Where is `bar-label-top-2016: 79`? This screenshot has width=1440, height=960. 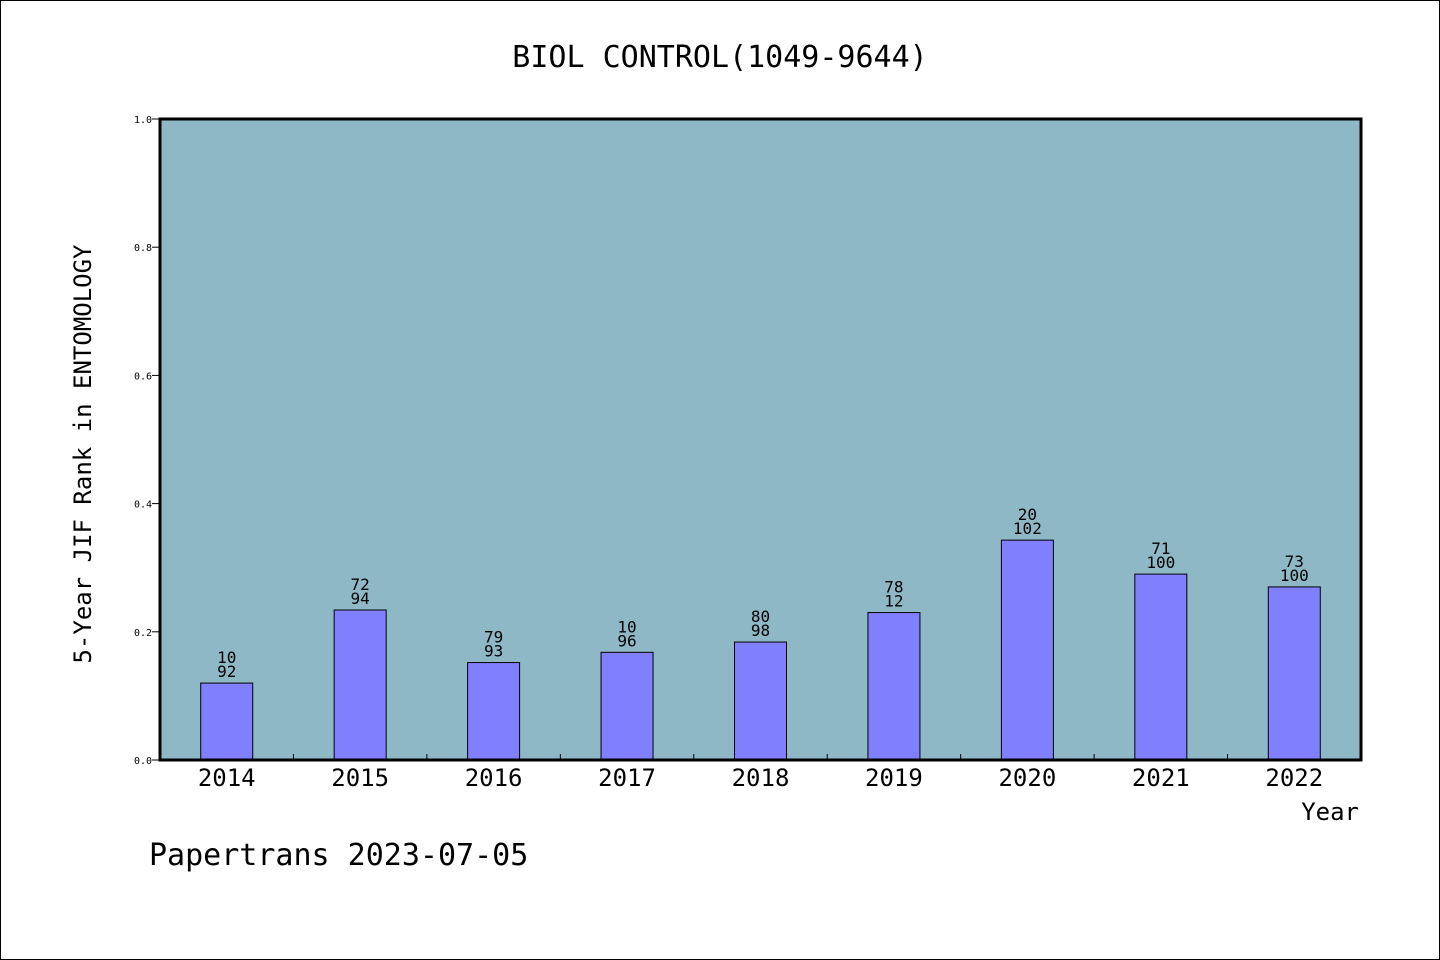
bar-label-top-2016: 79 is located at coordinates (493, 637).